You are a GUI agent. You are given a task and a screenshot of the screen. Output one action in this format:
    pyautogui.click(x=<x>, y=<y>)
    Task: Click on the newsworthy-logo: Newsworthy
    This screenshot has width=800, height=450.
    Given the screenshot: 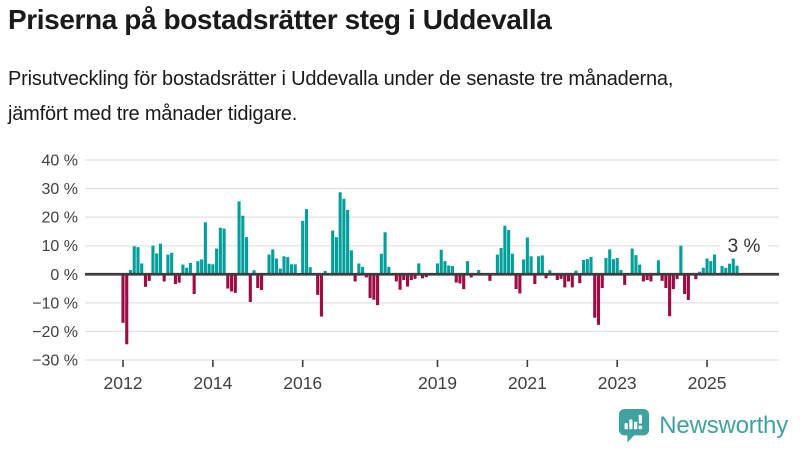 What is the action you would take?
    pyautogui.click(x=702, y=425)
    